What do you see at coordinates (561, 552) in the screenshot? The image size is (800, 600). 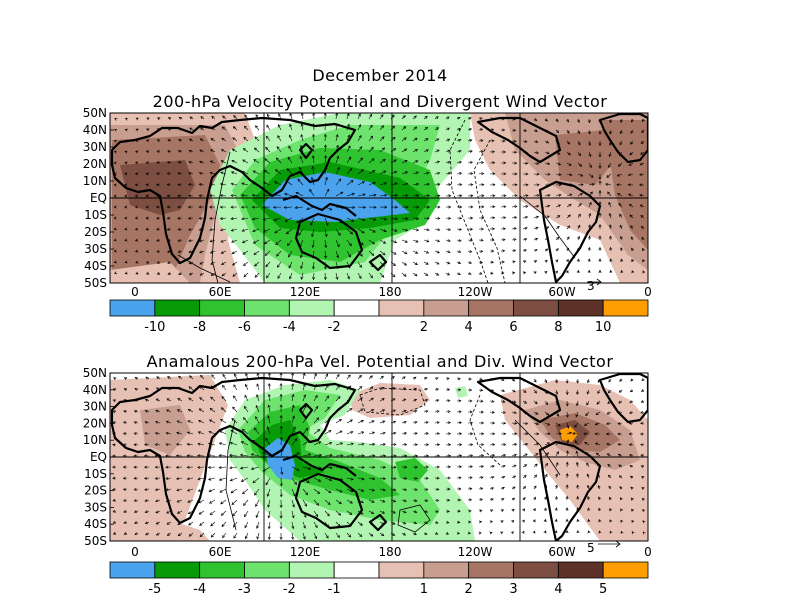 I see `lon-tick-label: 60W` at bounding box center [561, 552].